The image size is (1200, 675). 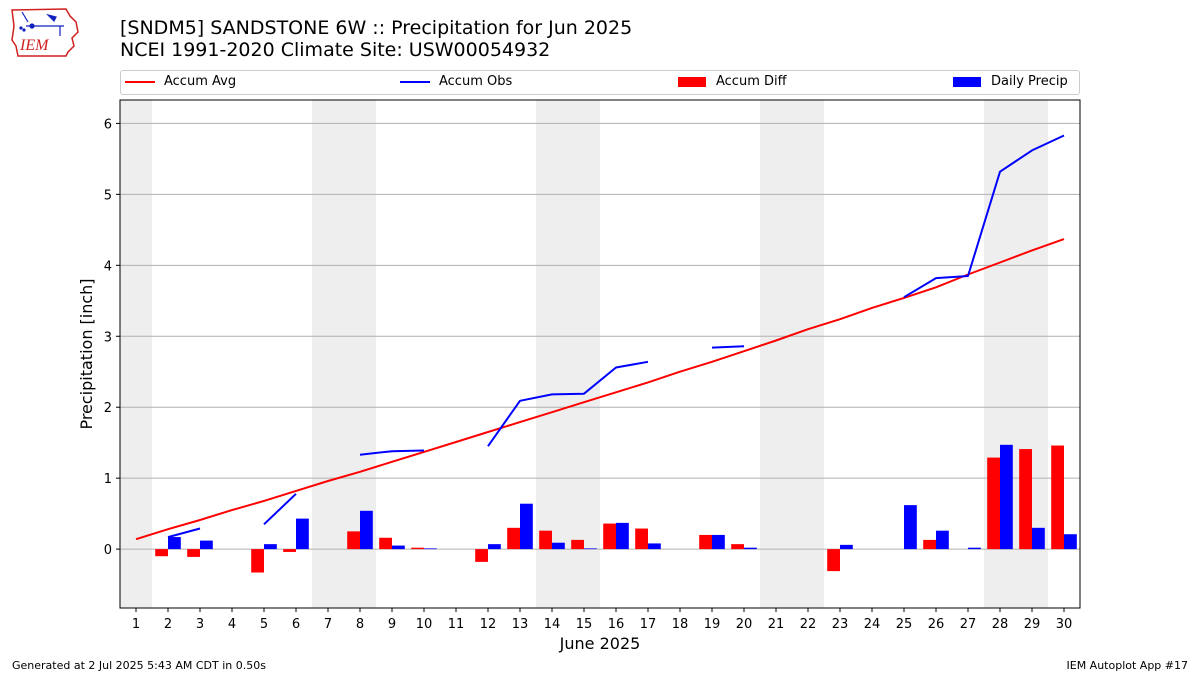 What do you see at coordinates (968, 624) in the screenshot?
I see `x-tick-label: 27` at bounding box center [968, 624].